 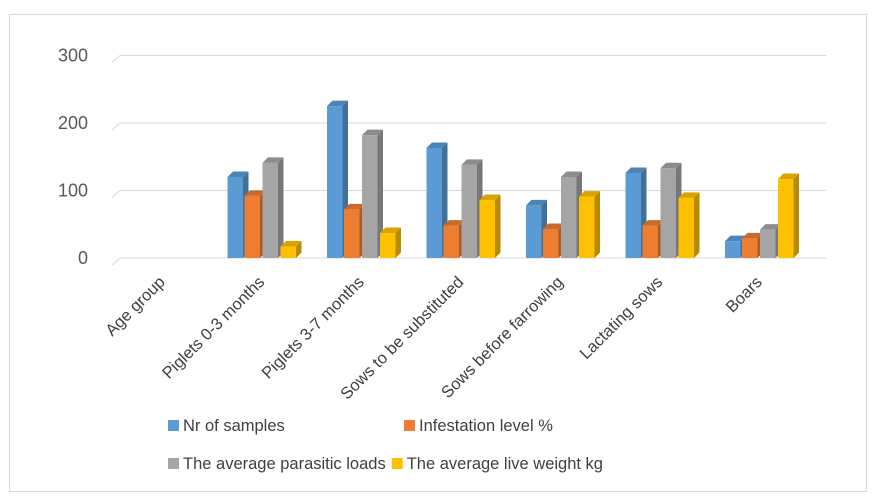 I want to click on y-axis-ticks: 0 100 200 300, so click(x=73, y=157).